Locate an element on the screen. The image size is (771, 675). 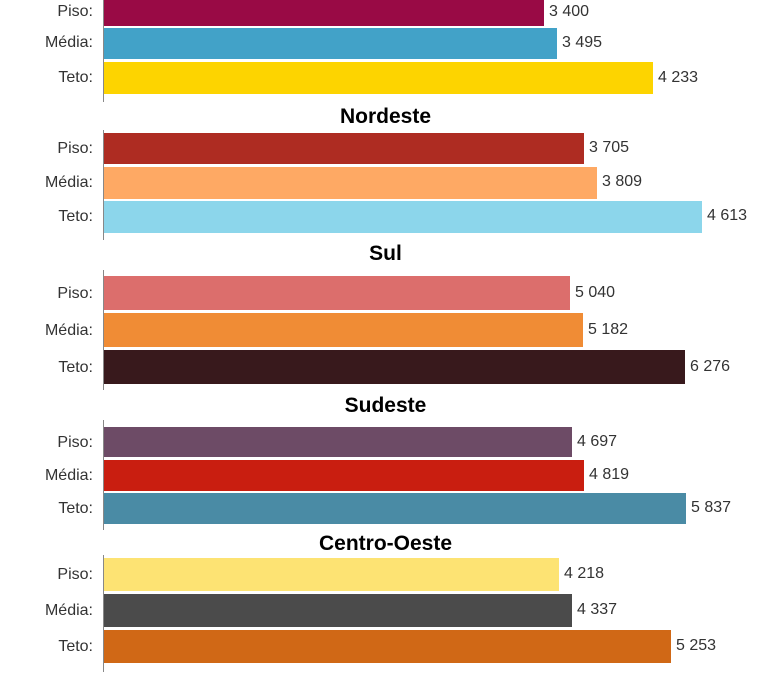
value-label-piso: 3 705 is located at coordinates (609, 147).